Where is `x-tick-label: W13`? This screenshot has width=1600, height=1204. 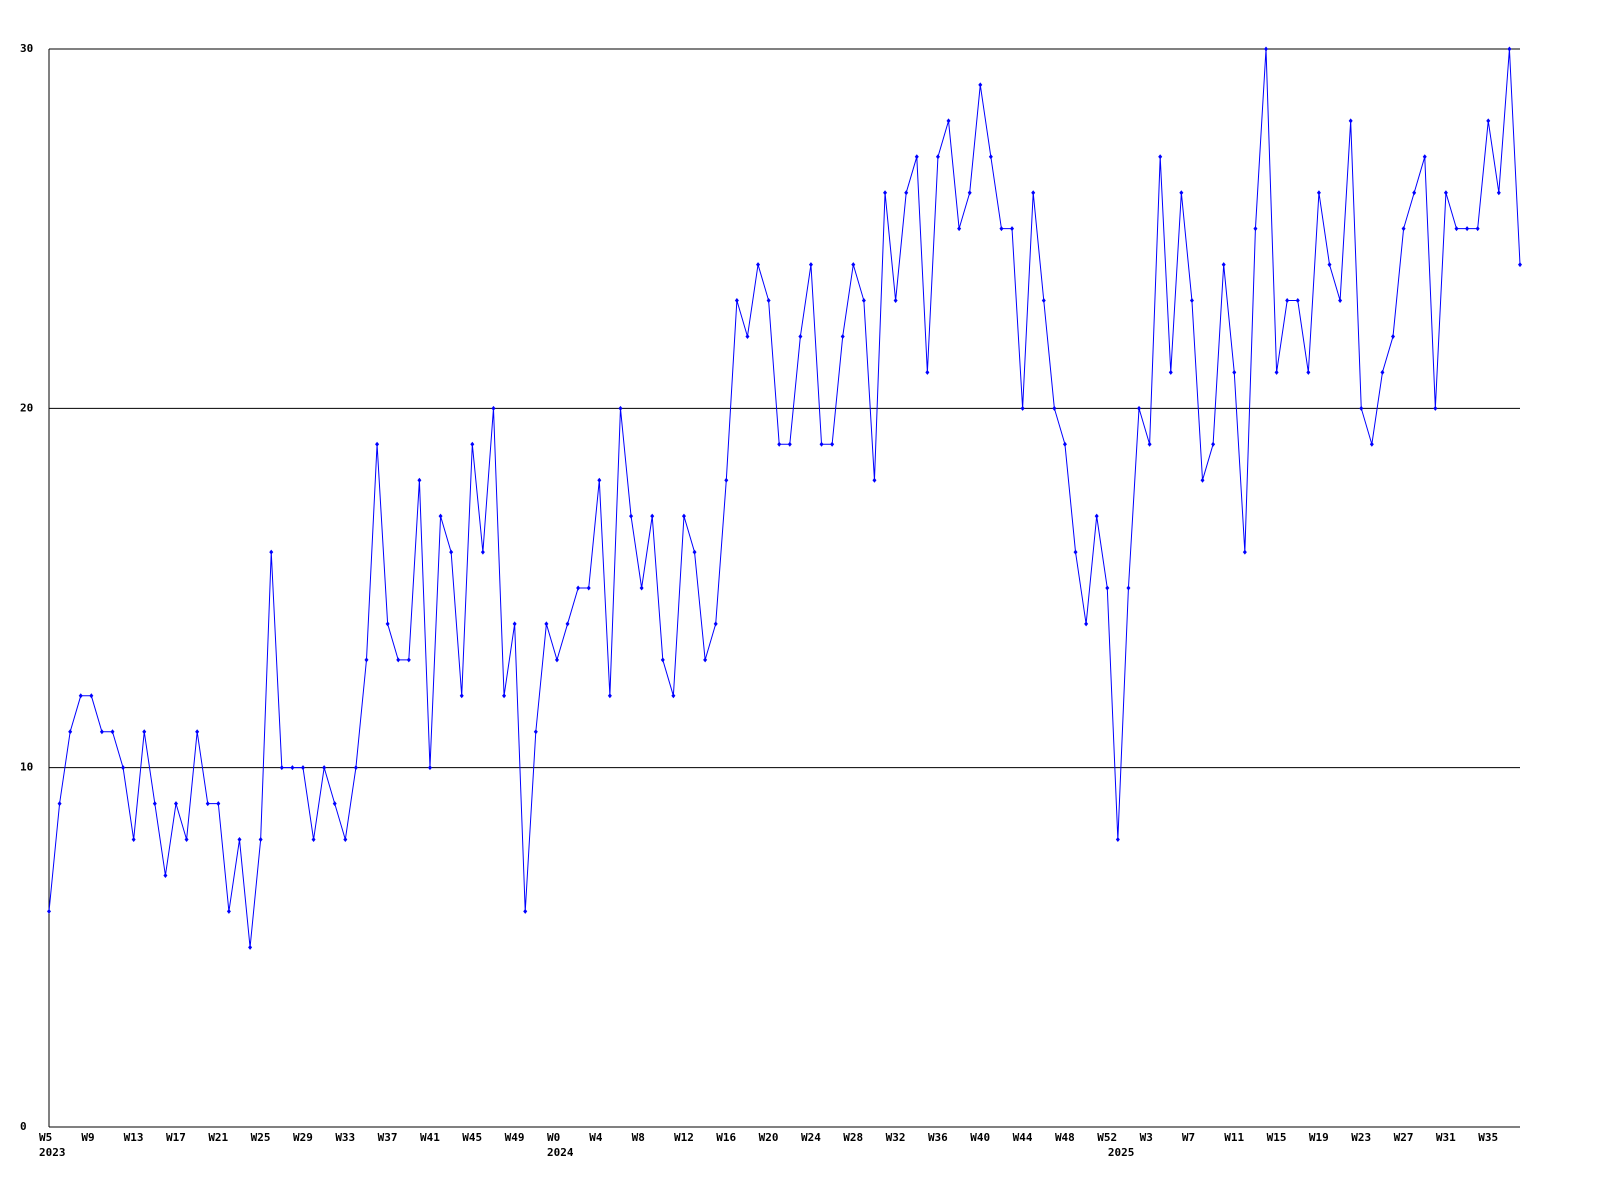 x-tick-label: W13 is located at coordinates (134, 1137).